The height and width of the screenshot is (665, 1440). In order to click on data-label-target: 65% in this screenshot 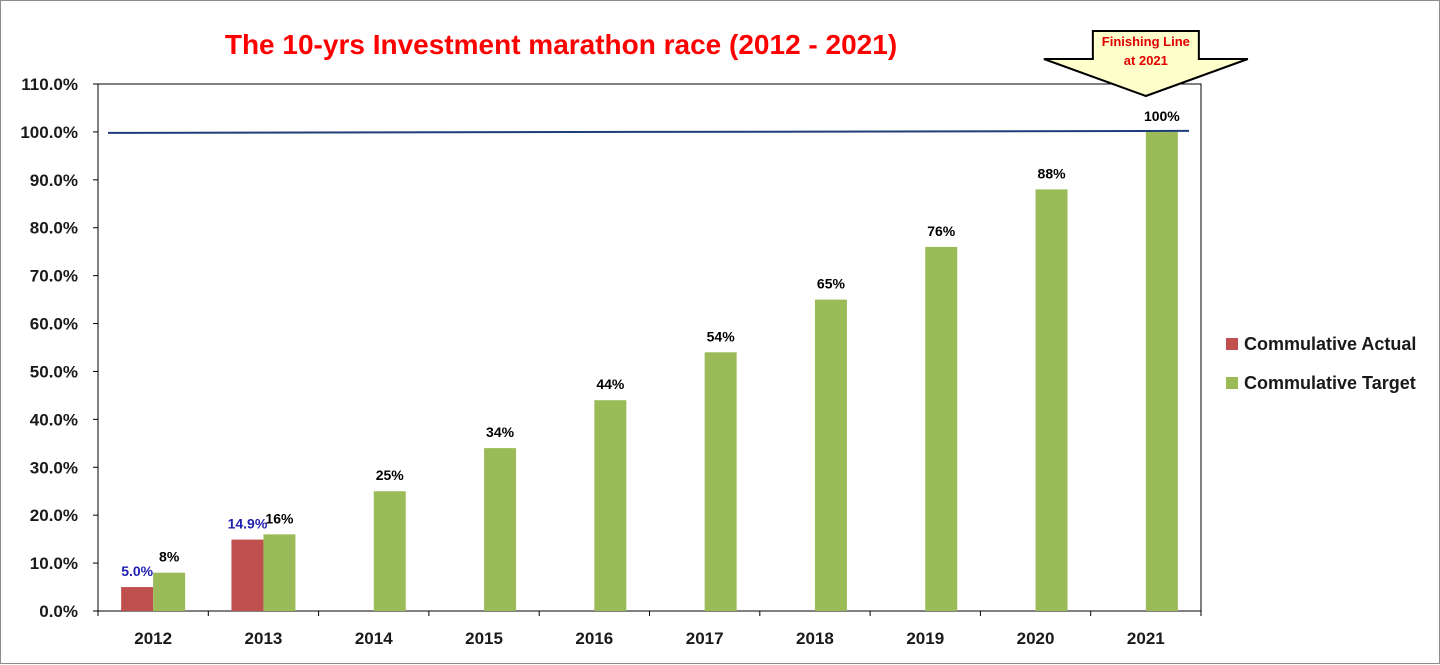, I will do `click(831, 284)`.